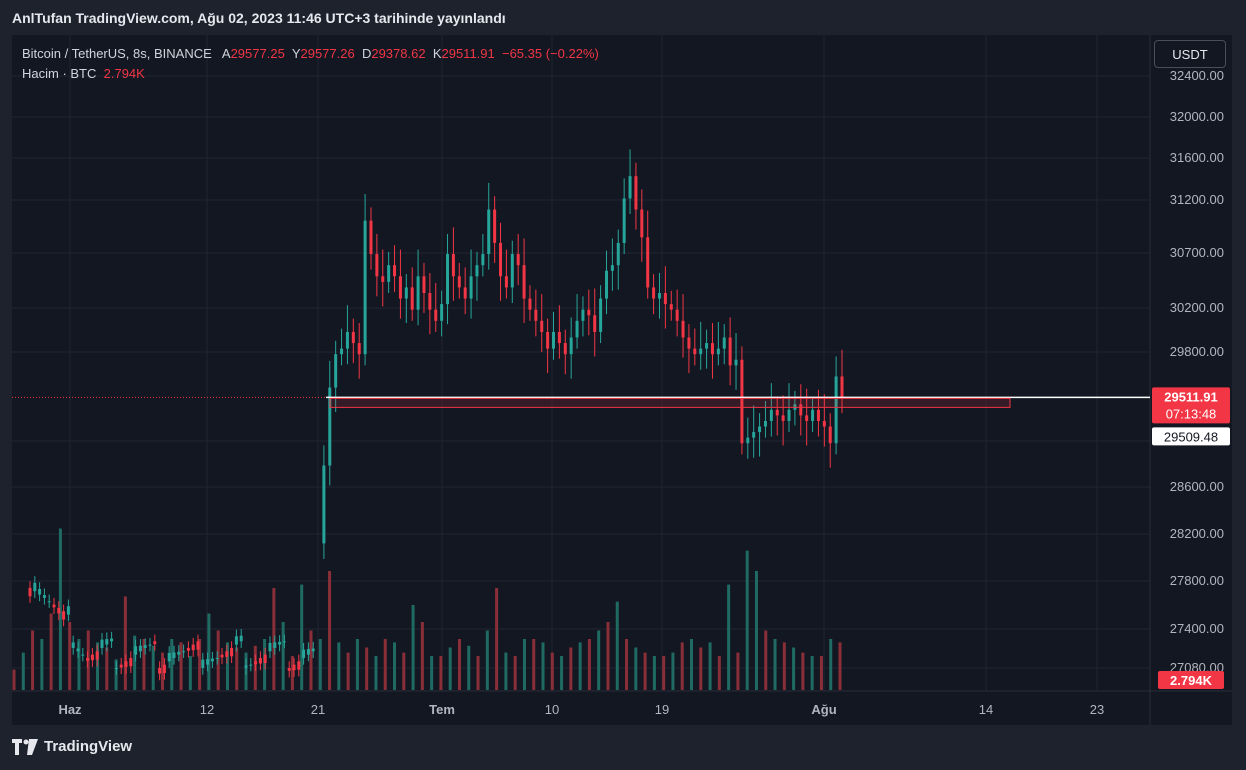  What do you see at coordinates (72, 746) in the screenshot?
I see `footer-brand: TradingView` at bounding box center [72, 746].